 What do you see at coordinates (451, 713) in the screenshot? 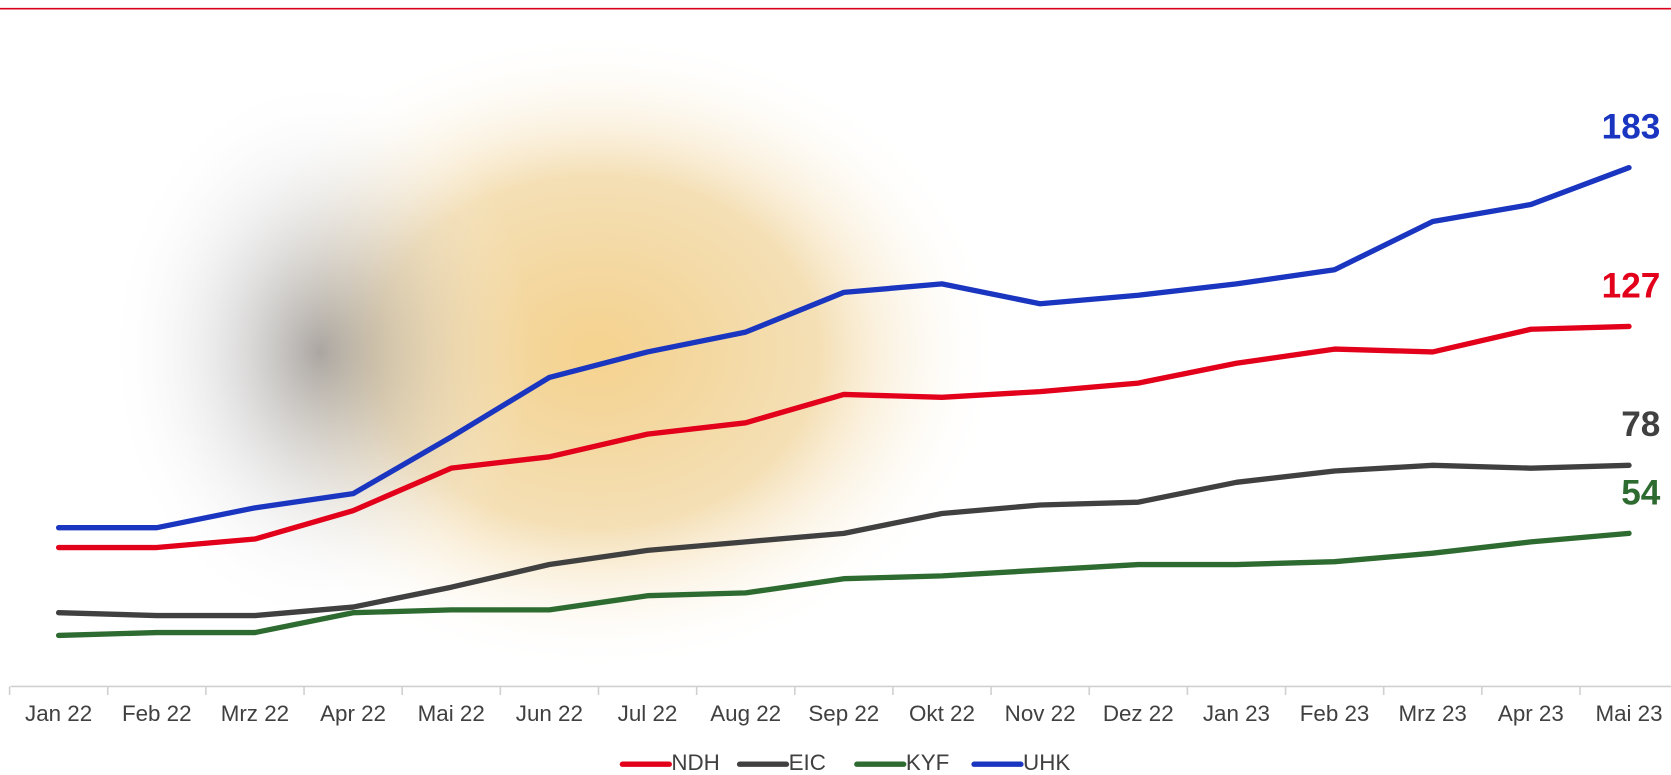
I see `x-tick-label: Mai 22` at bounding box center [451, 713].